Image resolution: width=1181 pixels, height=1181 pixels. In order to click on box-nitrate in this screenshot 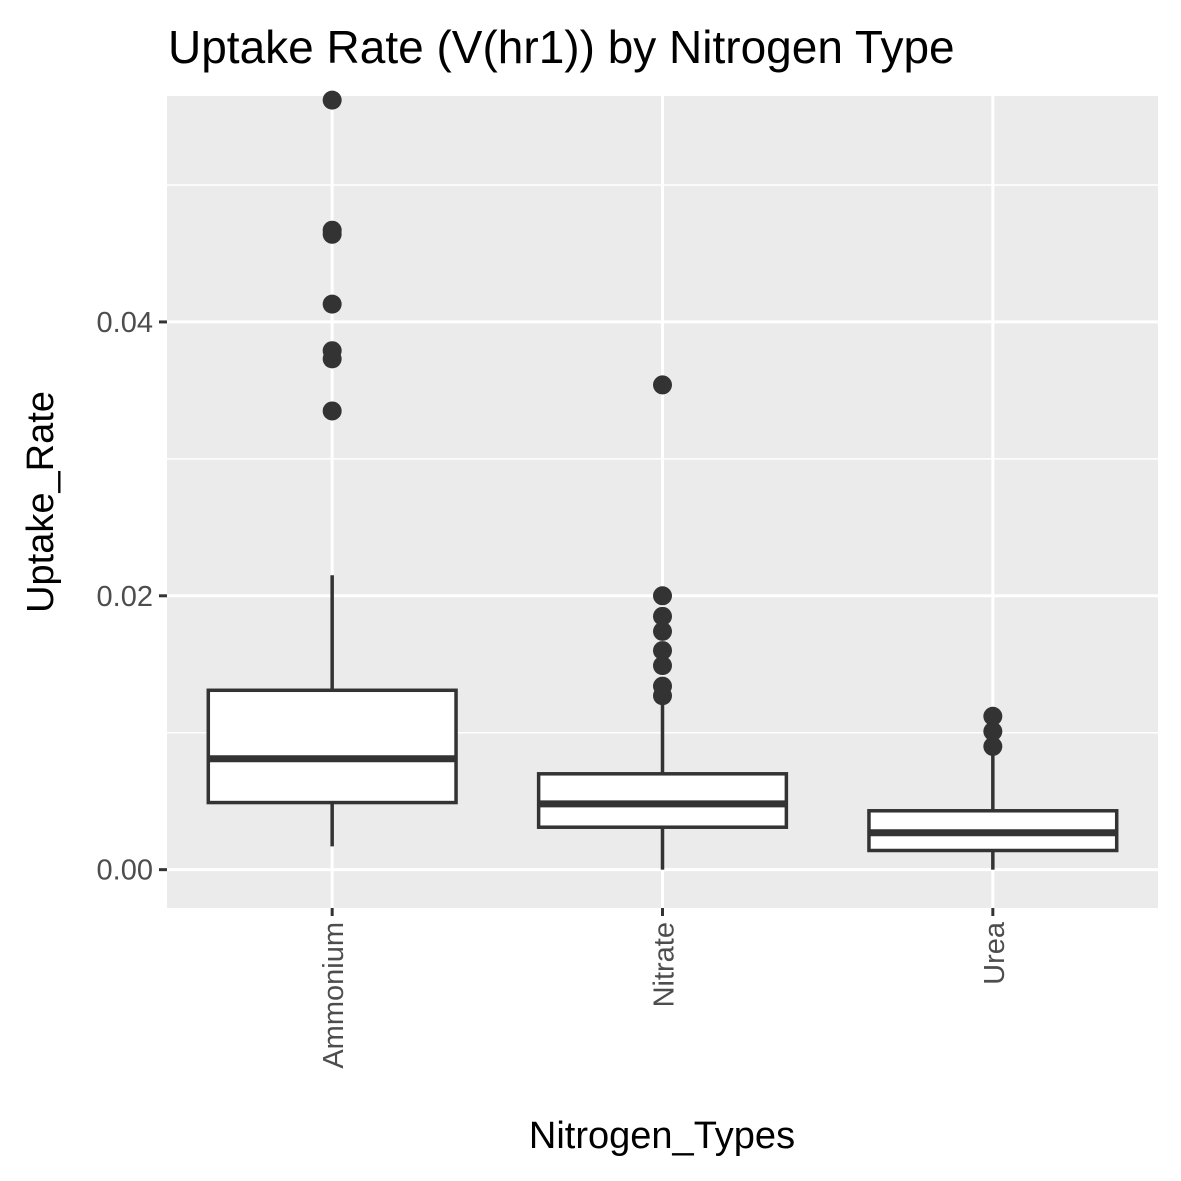, I will do `click(662, 622)`.